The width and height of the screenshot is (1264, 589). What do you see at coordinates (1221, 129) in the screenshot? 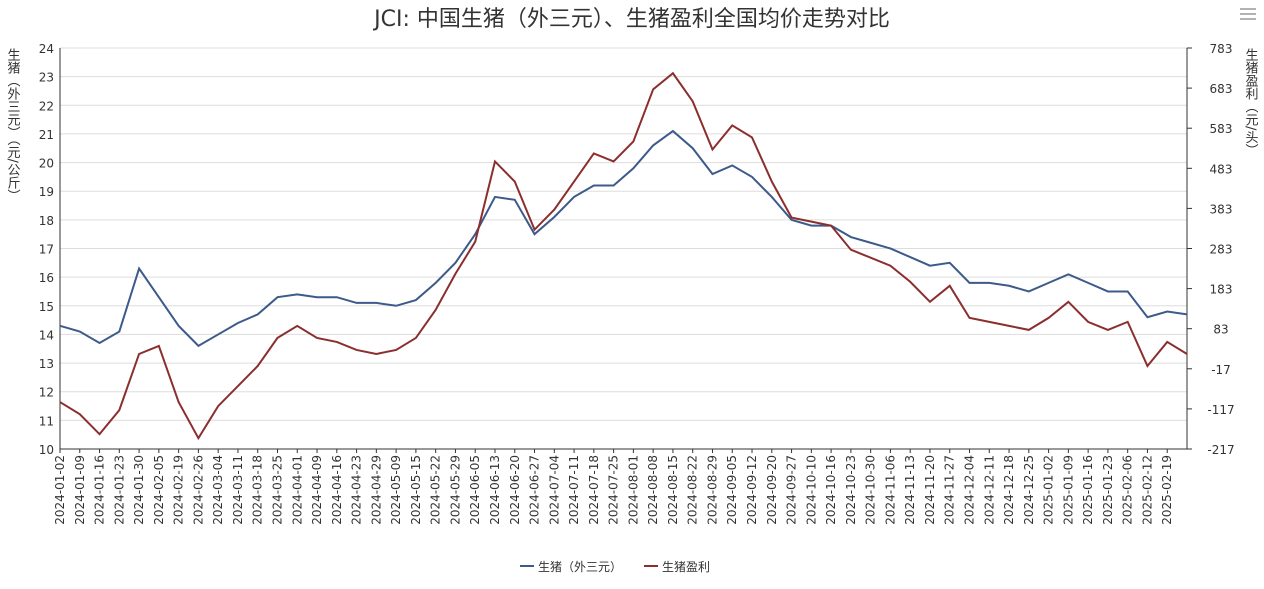
I see `y2-tick-label: 583` at bounding box center [1221, 129].